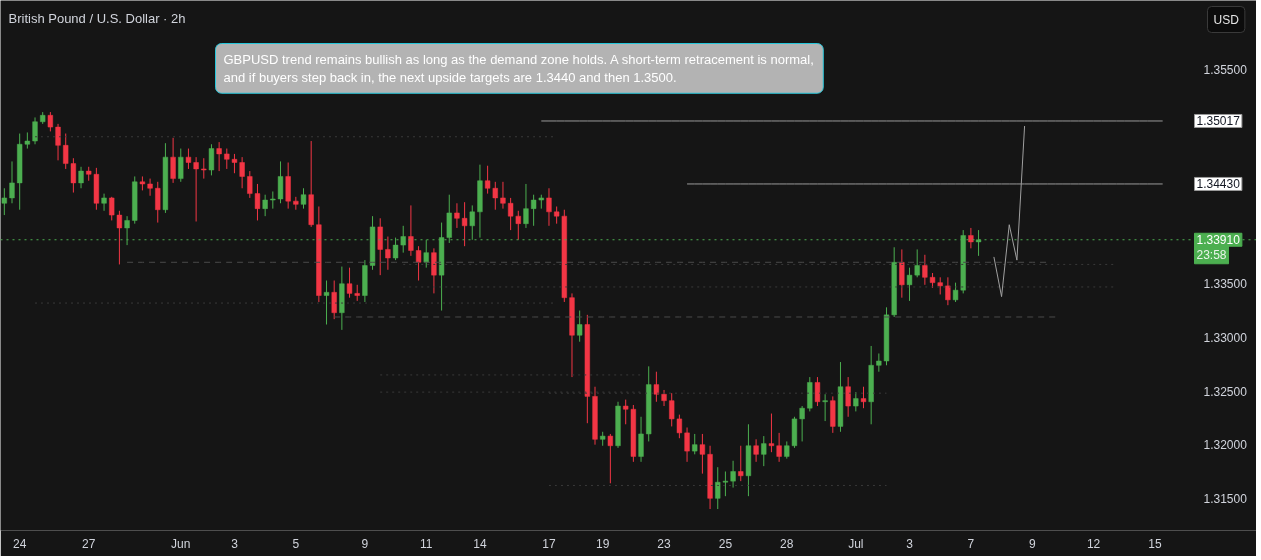 This screenshot has height=560, width=1261. I want to click on x-tick-label: Jun, so click(181, 543).